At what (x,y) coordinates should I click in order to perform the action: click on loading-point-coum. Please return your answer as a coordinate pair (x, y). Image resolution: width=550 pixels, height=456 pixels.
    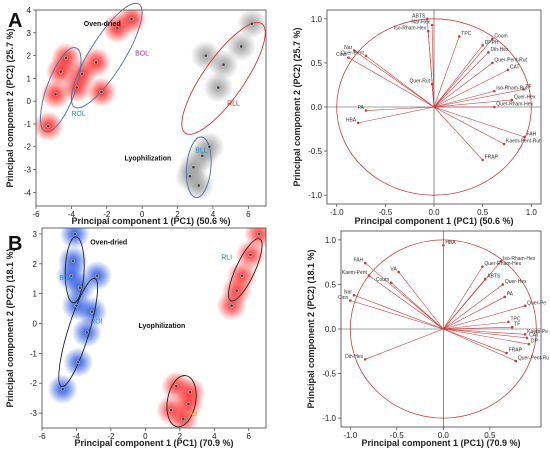
    Looking at the image, I should click on (492, 39).